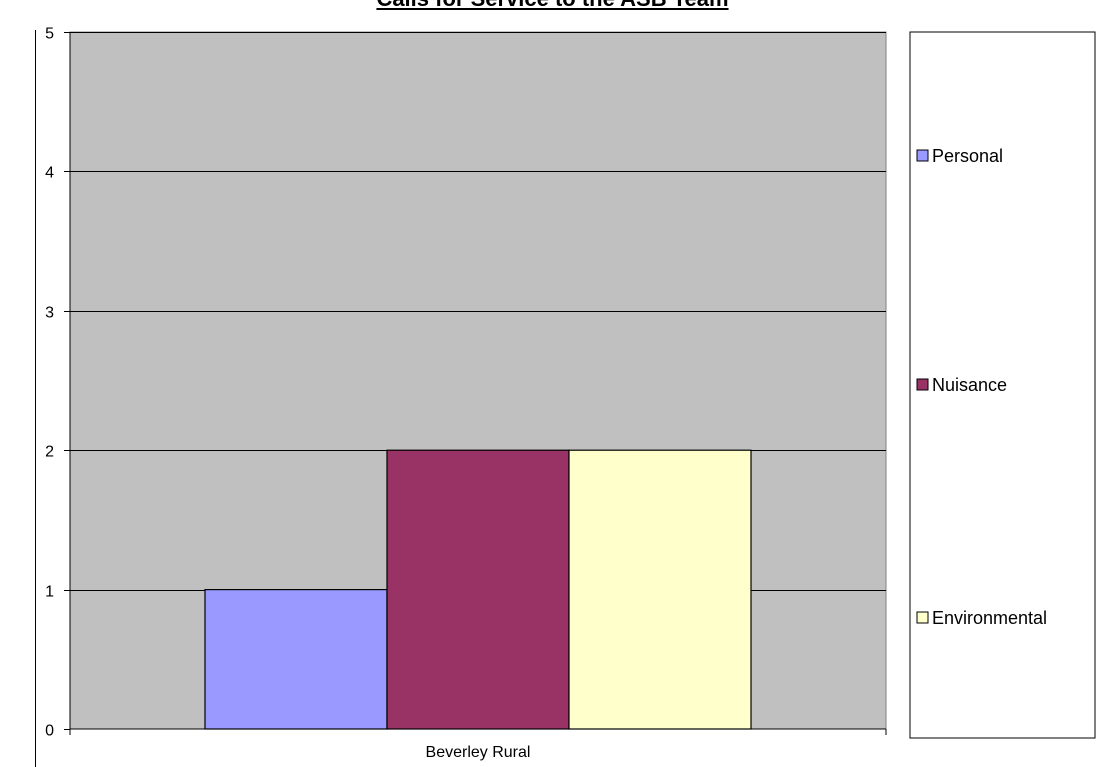 The width and height of the screenshot is (1105, 767). What do you see at coordinates (49, 313) in the screenshot?
I see `y-tick-label: 3` at bounding box center [49, 313].